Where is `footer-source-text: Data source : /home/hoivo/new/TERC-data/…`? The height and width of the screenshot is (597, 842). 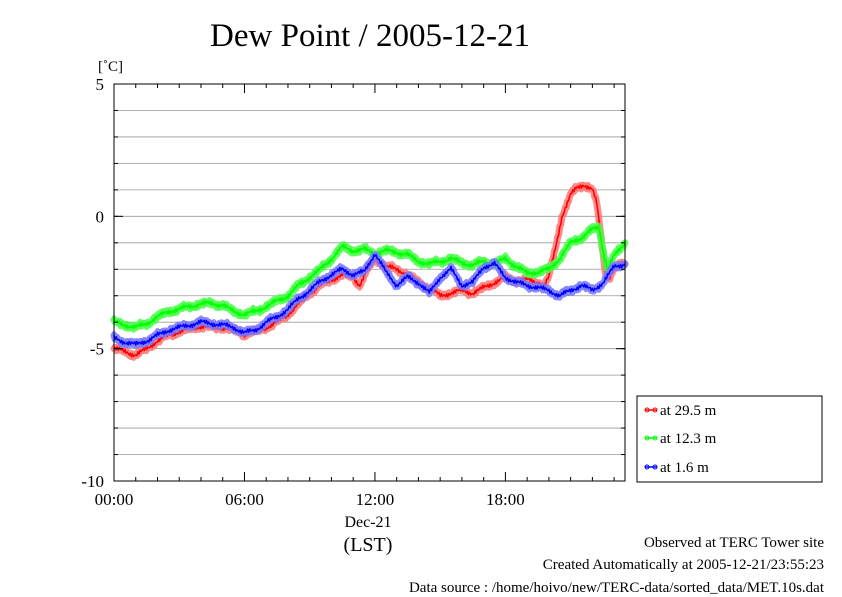
footer-source-text: Data source : /home/hoivo/new/TERC-data/… is located at coordinates (616, 588).